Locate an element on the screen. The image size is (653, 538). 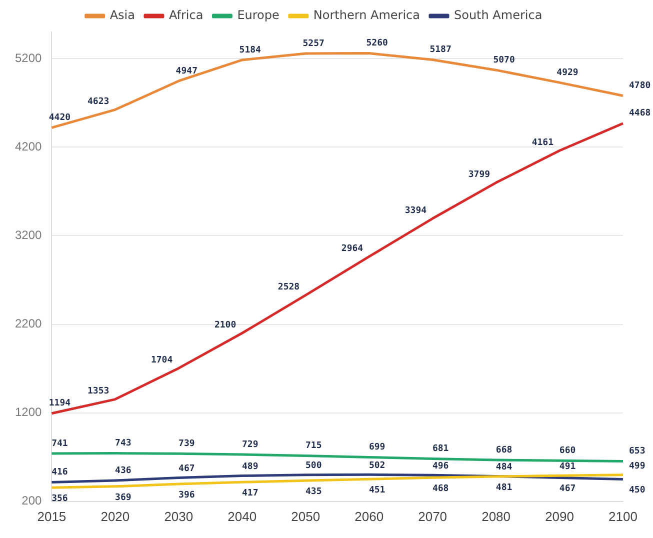
x-tick-label: 2060 is located at coordinates (369, 516).